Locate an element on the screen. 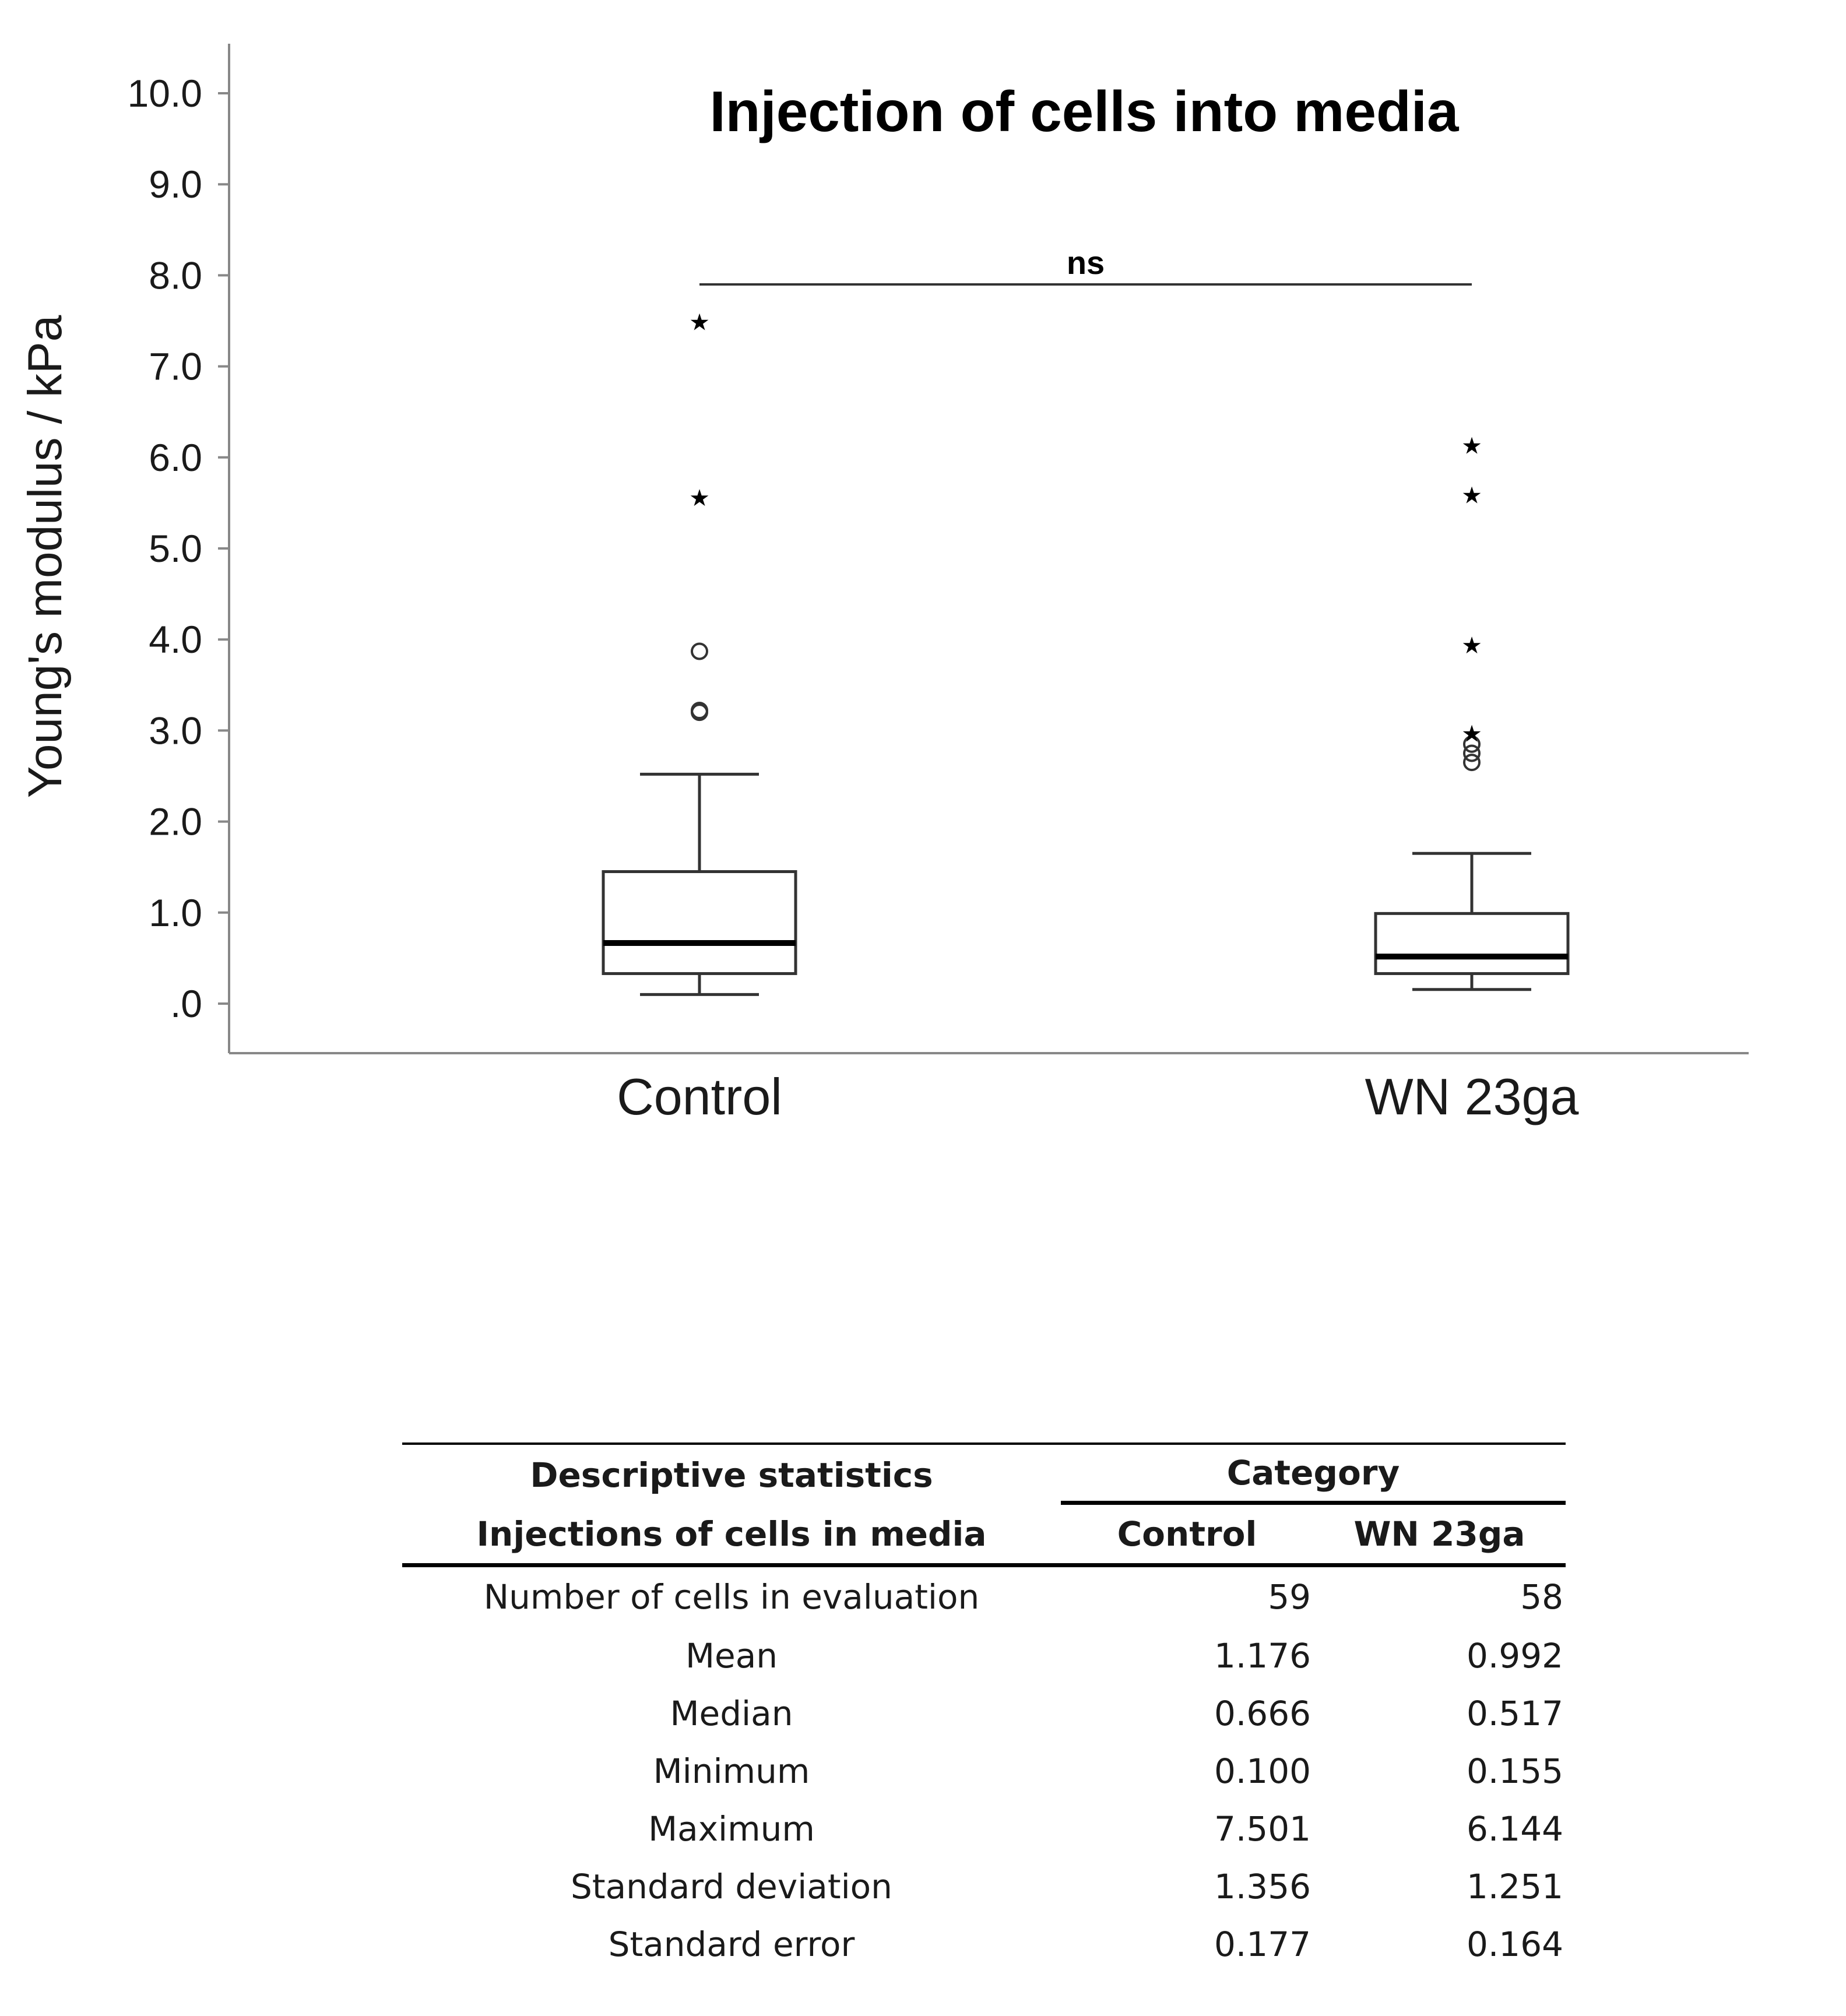 Image resolution: width=1846 pixels, height=2016 pixels. table-cell-wn23ga: 6.144 is located at coordinates (1515, 1829).